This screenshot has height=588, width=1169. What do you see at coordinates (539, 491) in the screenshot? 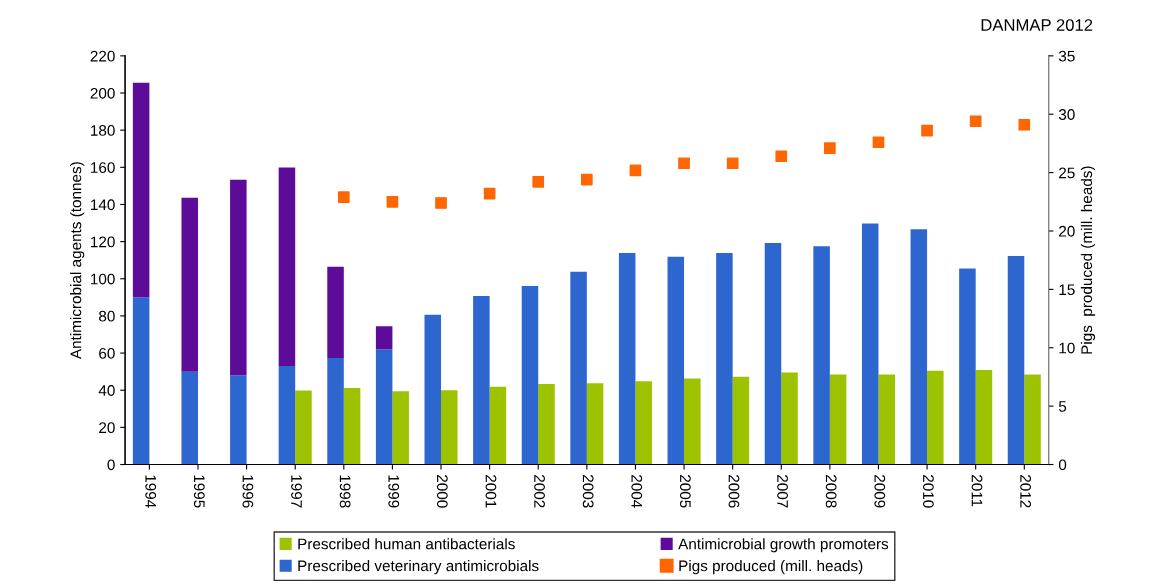
I see `x-tick-label: 2002` at bounding box center [539, 491].